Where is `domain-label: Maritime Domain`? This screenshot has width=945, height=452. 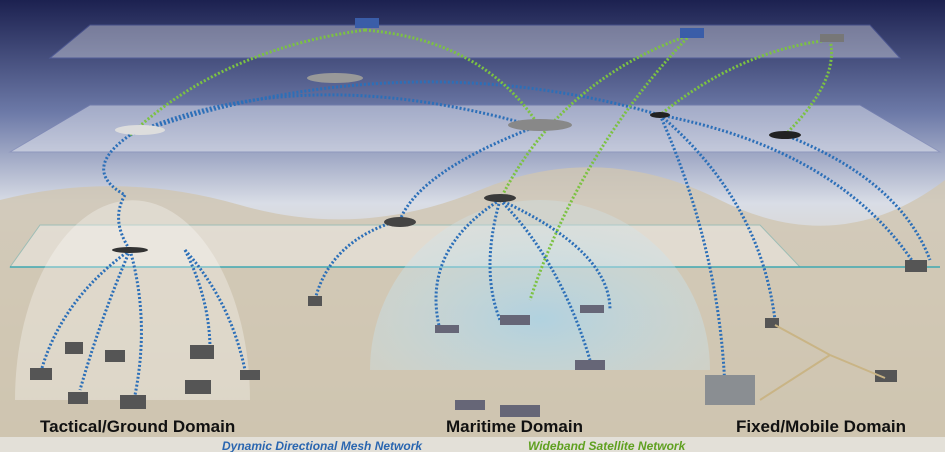
domain-label: Maritime Domain is located at coordinates (514, 426).